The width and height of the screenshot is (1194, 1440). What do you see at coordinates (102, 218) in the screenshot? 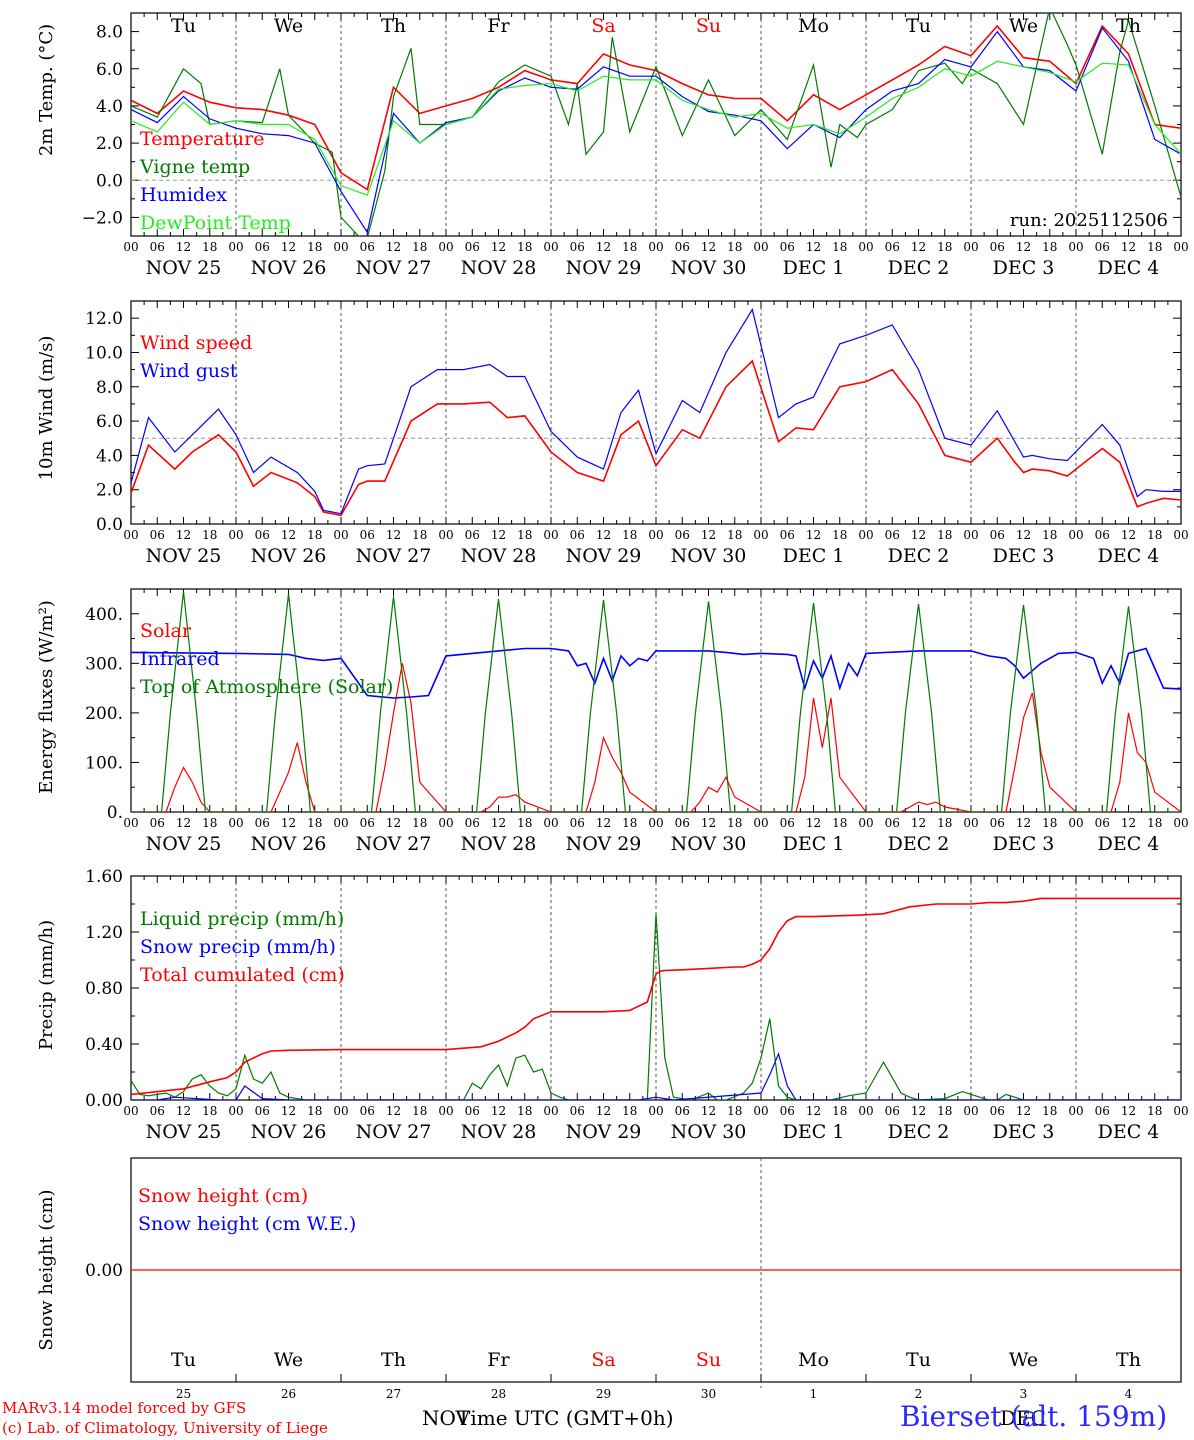
I see `y-tick-label: −2.0` at bounding box center [102, 218].